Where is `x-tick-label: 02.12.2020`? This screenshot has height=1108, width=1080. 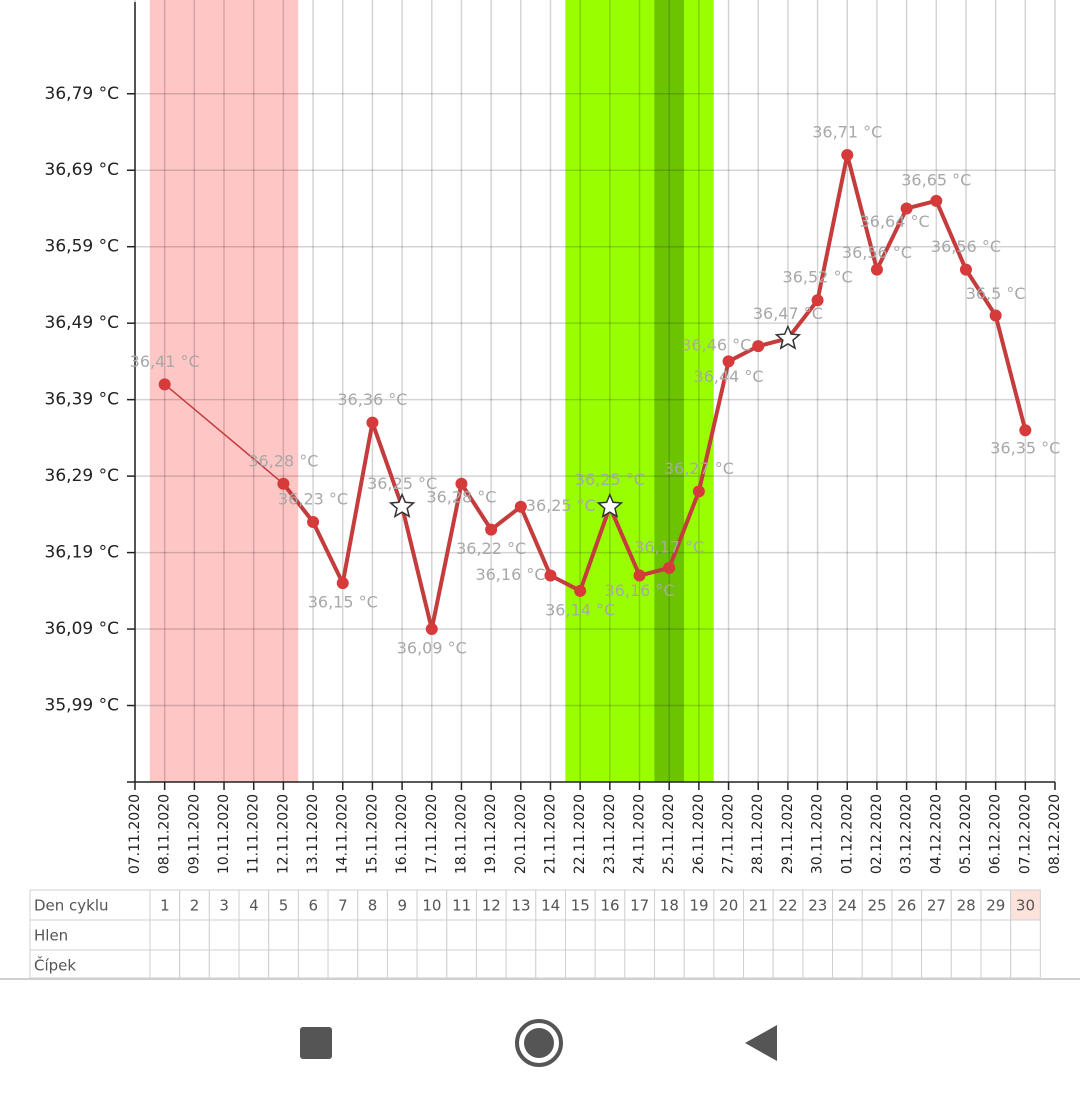
x-tick-label: 02.12.2020 is located at coordinates (877, 834).